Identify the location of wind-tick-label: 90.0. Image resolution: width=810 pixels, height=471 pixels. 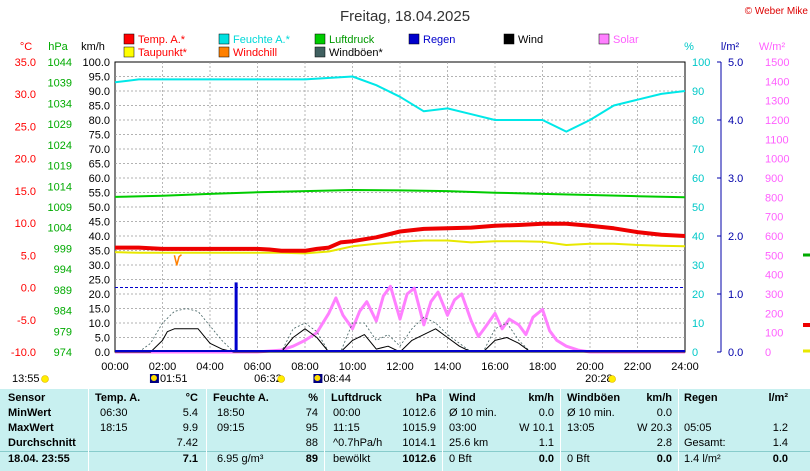
(99, 92).